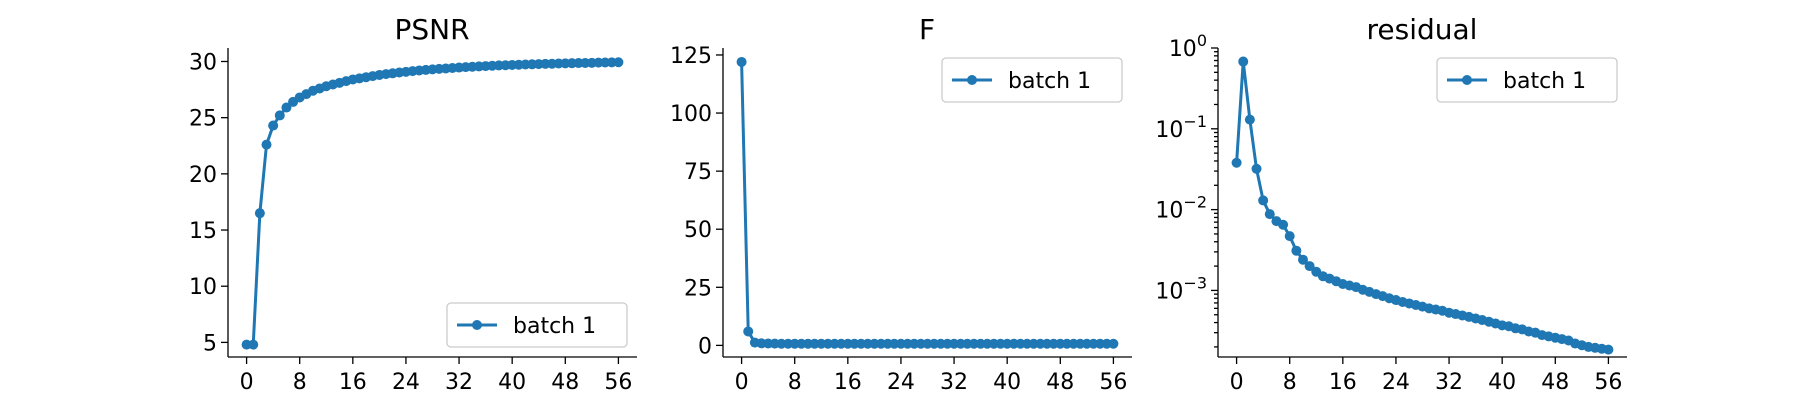 The height and width of the screenshot is (400, 1800). Describe the element at coordinates (691, 56) in the screenshot. I see `y-tick-label: 125` at that location.